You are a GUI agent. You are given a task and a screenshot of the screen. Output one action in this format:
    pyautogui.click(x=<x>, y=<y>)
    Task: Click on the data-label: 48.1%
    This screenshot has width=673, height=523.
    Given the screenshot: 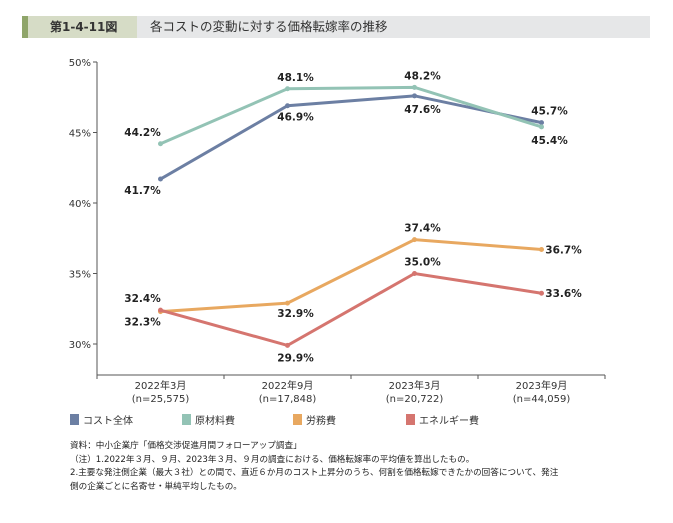 What is the action you would take?
    pyautogui.click(x=295, y=78)
    